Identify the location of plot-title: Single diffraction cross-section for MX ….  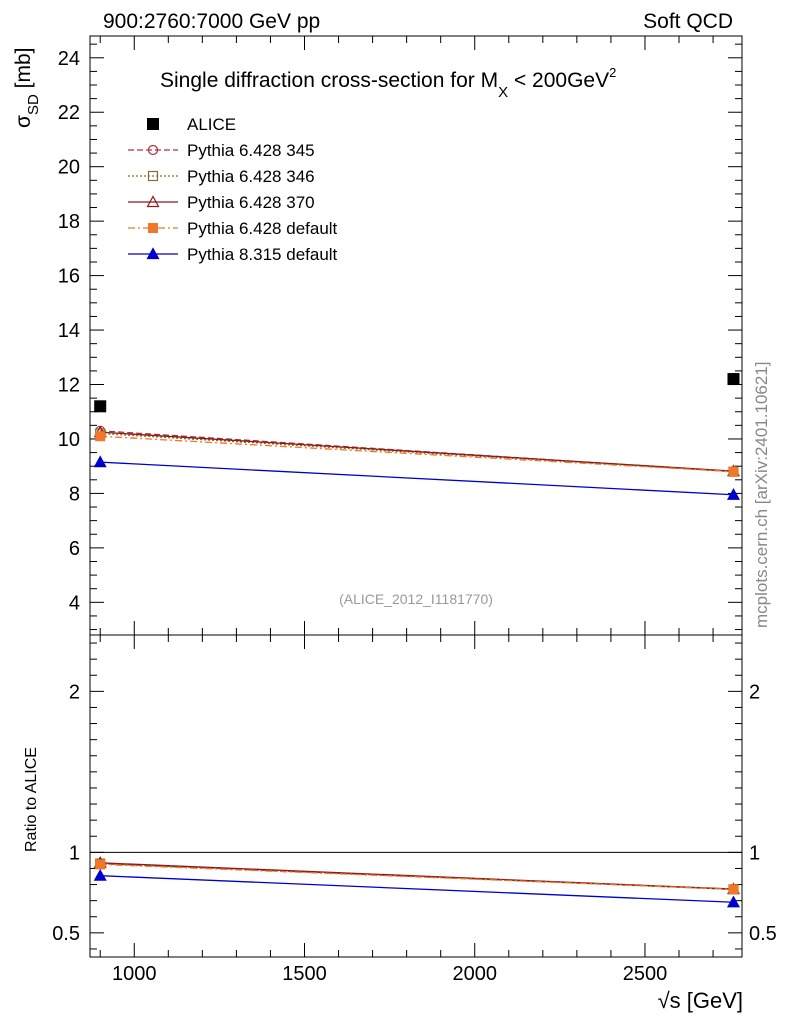
(388, 83).